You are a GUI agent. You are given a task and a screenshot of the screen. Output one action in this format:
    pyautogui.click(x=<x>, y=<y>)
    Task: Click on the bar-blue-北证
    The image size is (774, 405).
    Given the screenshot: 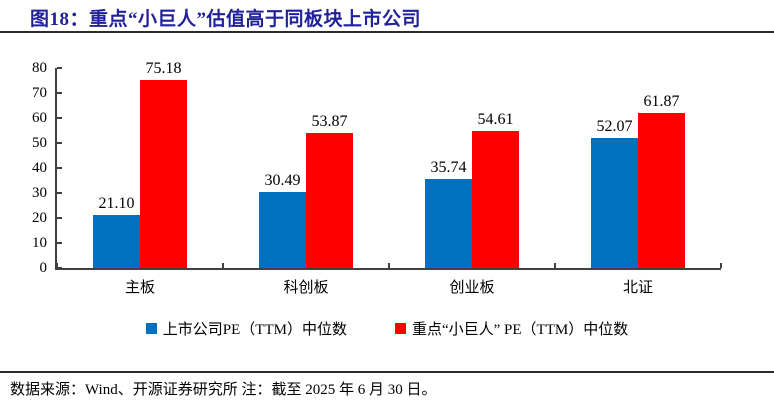 What is the action you would take?
    pyautogui.click(x=614, y=202)
    